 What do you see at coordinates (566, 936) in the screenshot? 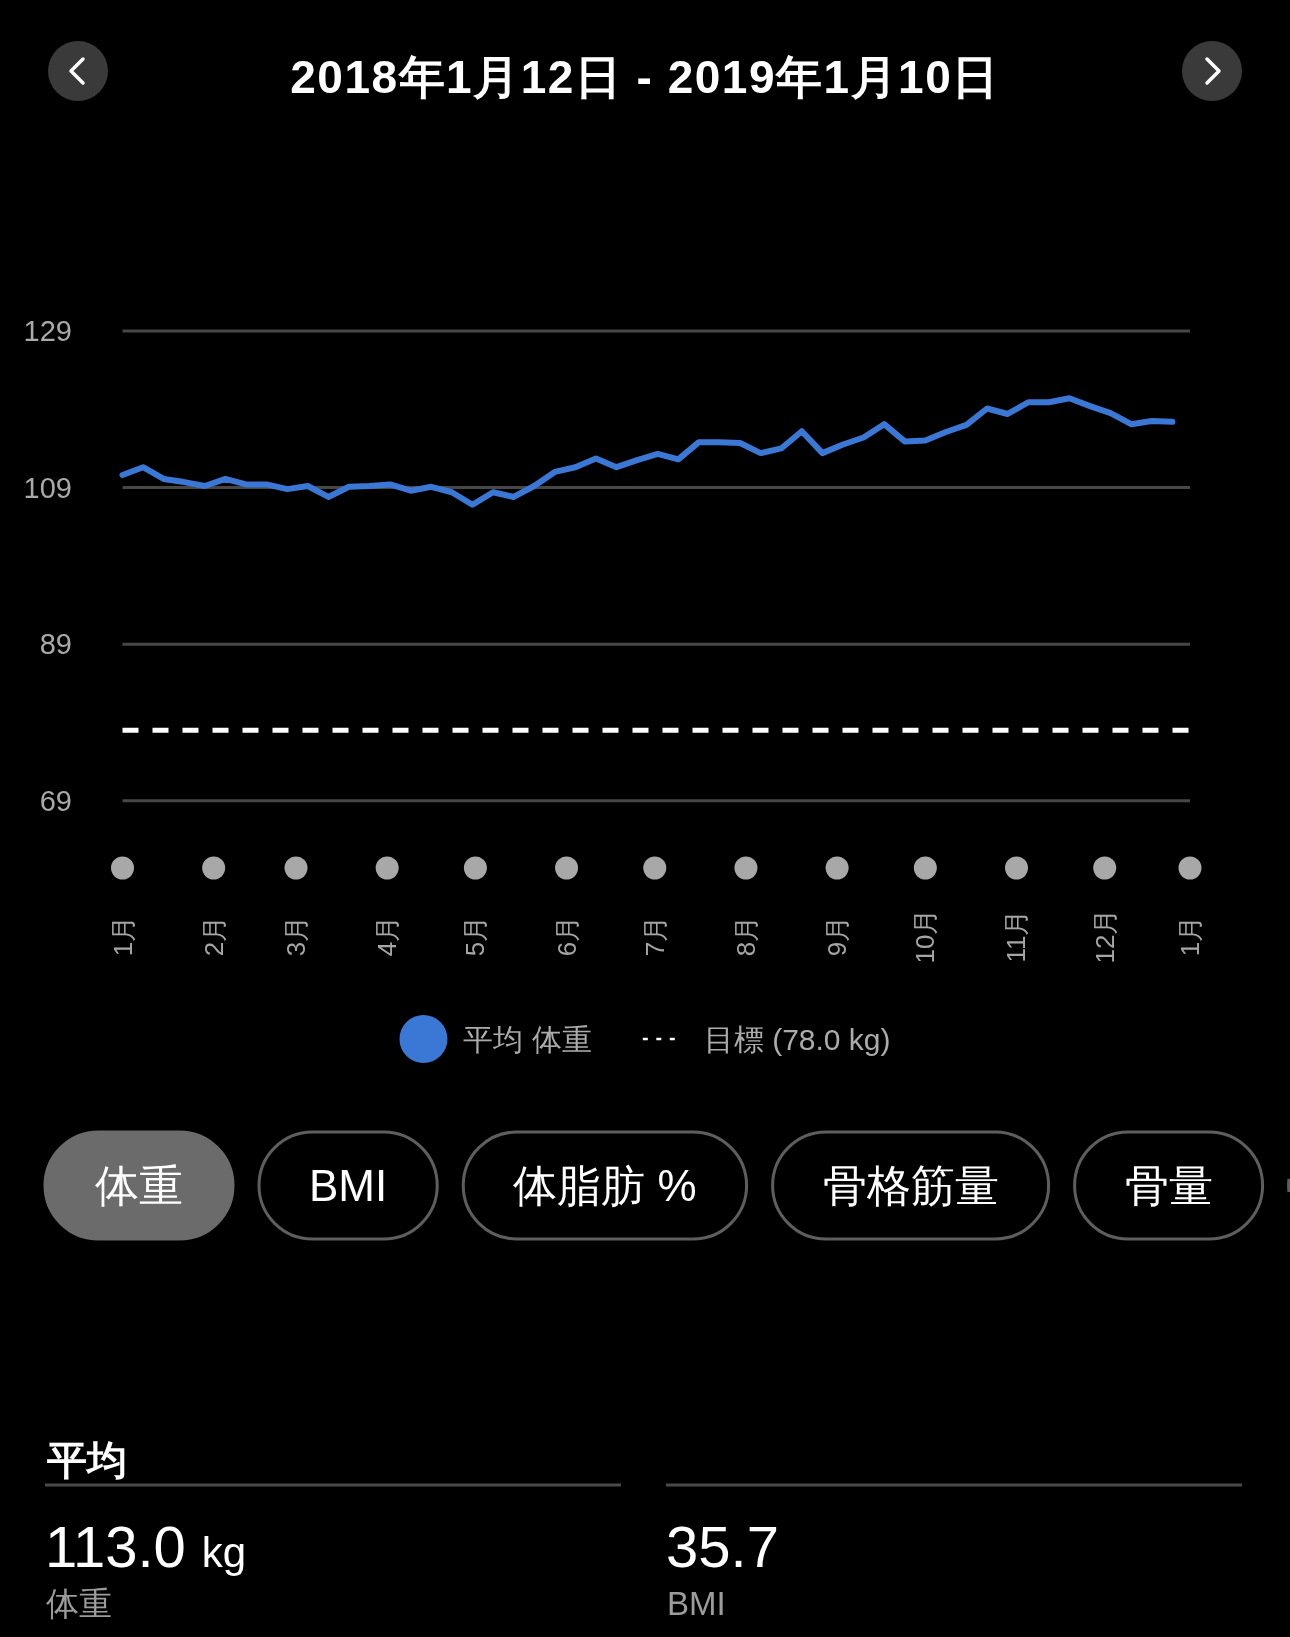
I see `x-tick-label: 6月` at bounding box center [566, 936].